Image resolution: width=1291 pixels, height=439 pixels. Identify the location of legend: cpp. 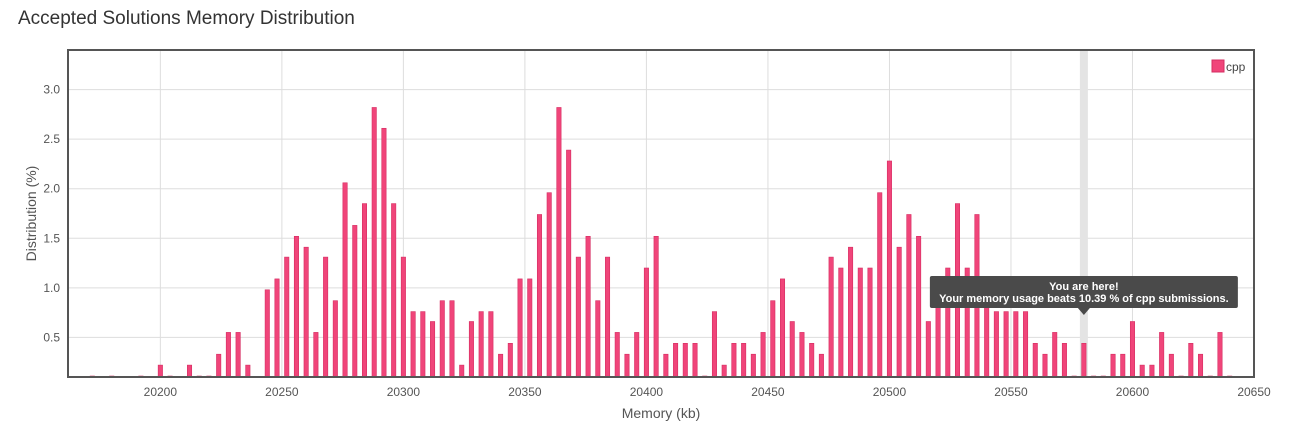
(1228, 66).